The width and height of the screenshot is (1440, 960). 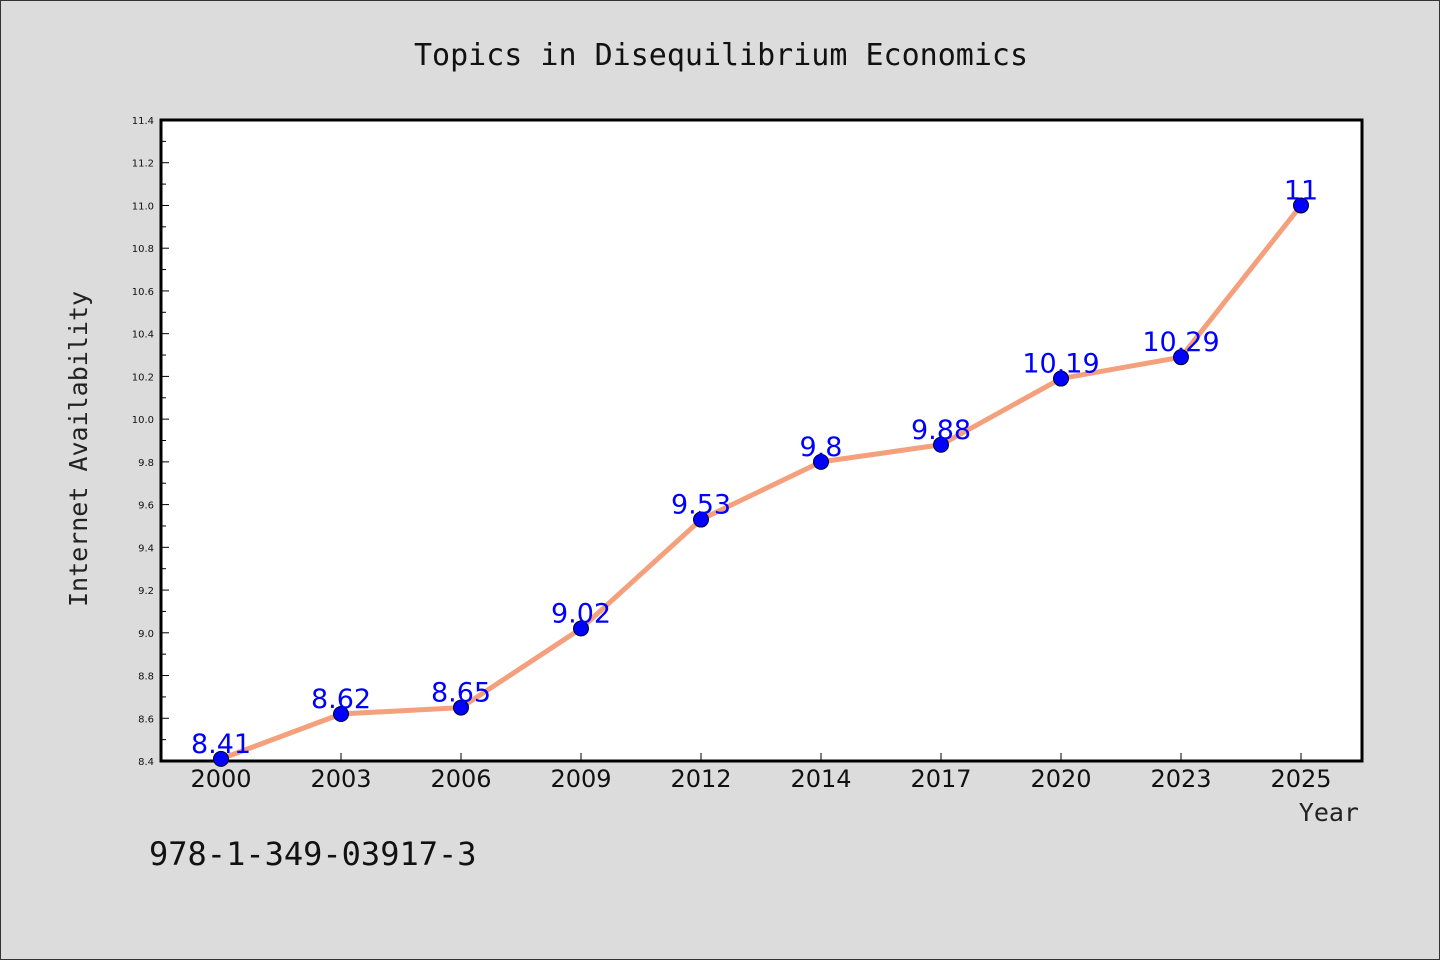 I want to click on x-tick-label: 2014, so click(x=820, y=779).